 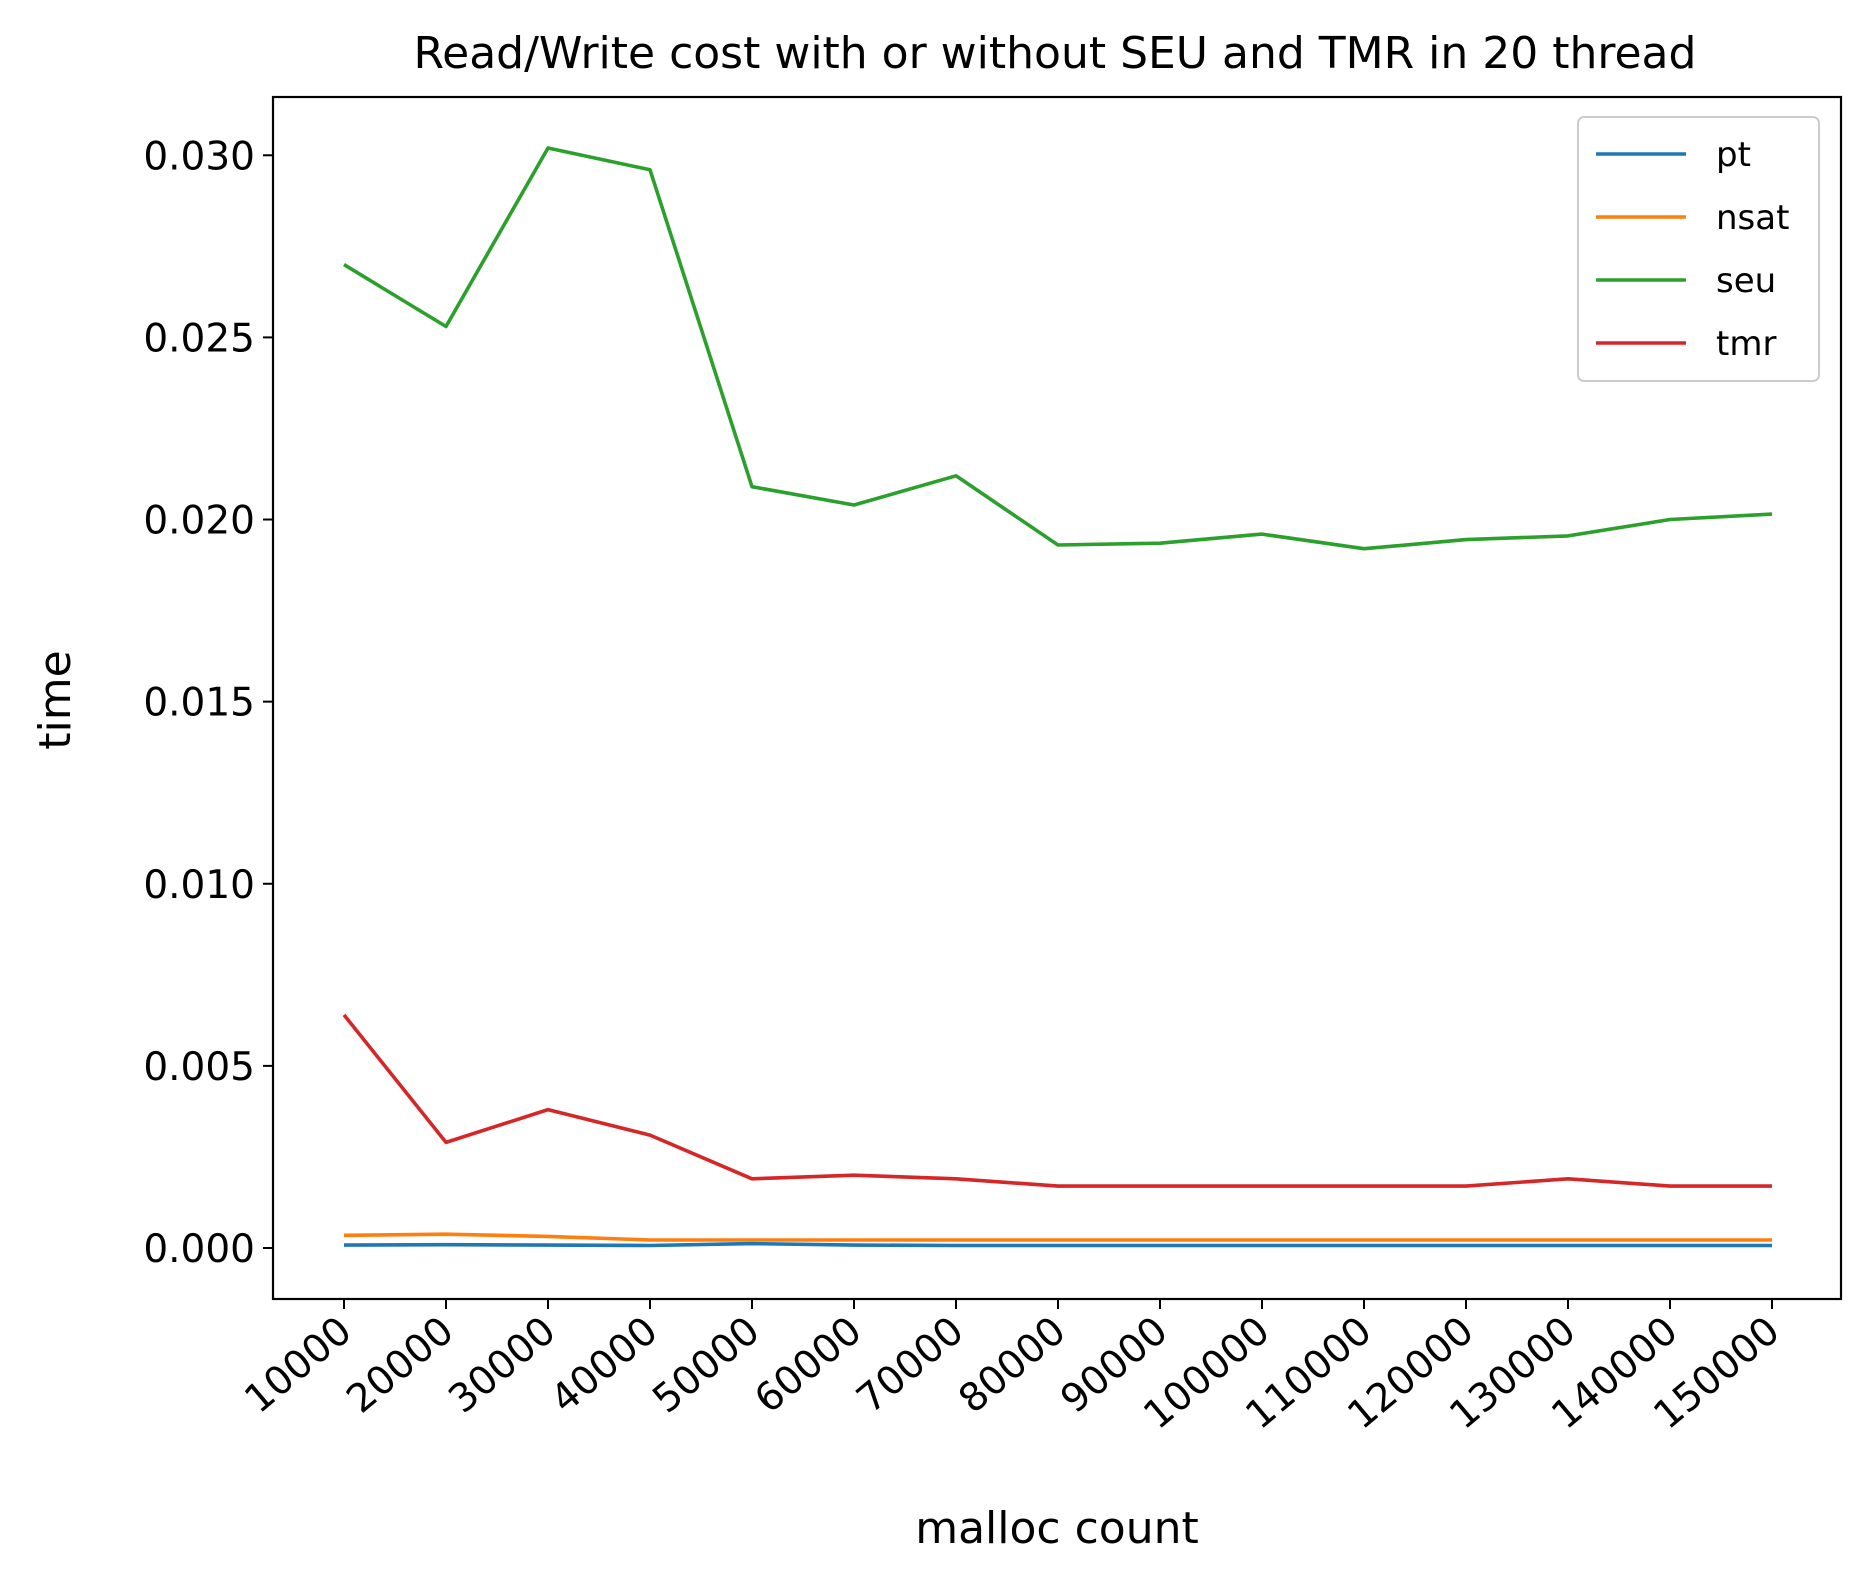 What do you see at coordinates (1733, 155) in the screenshot?
I see `legend-label-pt: pt` at bounding box center [1733, 155].